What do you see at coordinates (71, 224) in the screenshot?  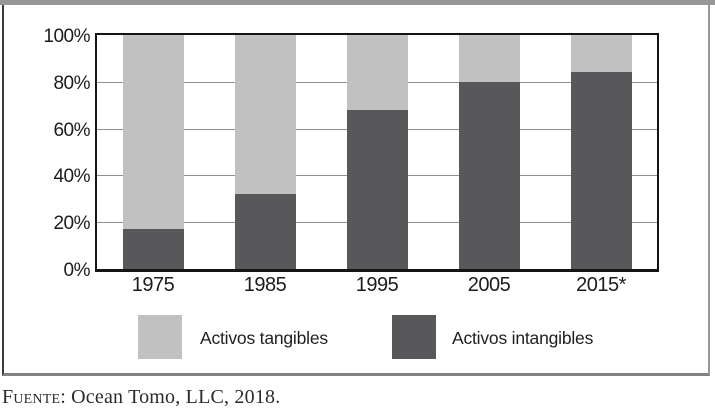 I see `y-axis-label-20%: 20%` at bounding box center [71, 224].